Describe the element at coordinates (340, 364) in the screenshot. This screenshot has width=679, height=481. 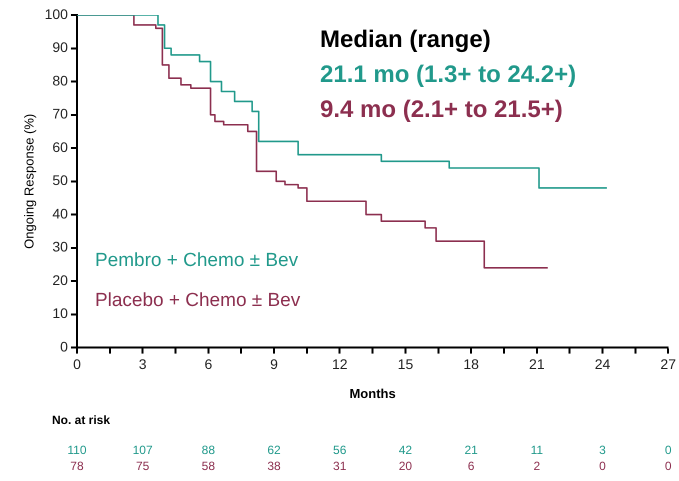
I see `x-tick-label: 12` at that location.